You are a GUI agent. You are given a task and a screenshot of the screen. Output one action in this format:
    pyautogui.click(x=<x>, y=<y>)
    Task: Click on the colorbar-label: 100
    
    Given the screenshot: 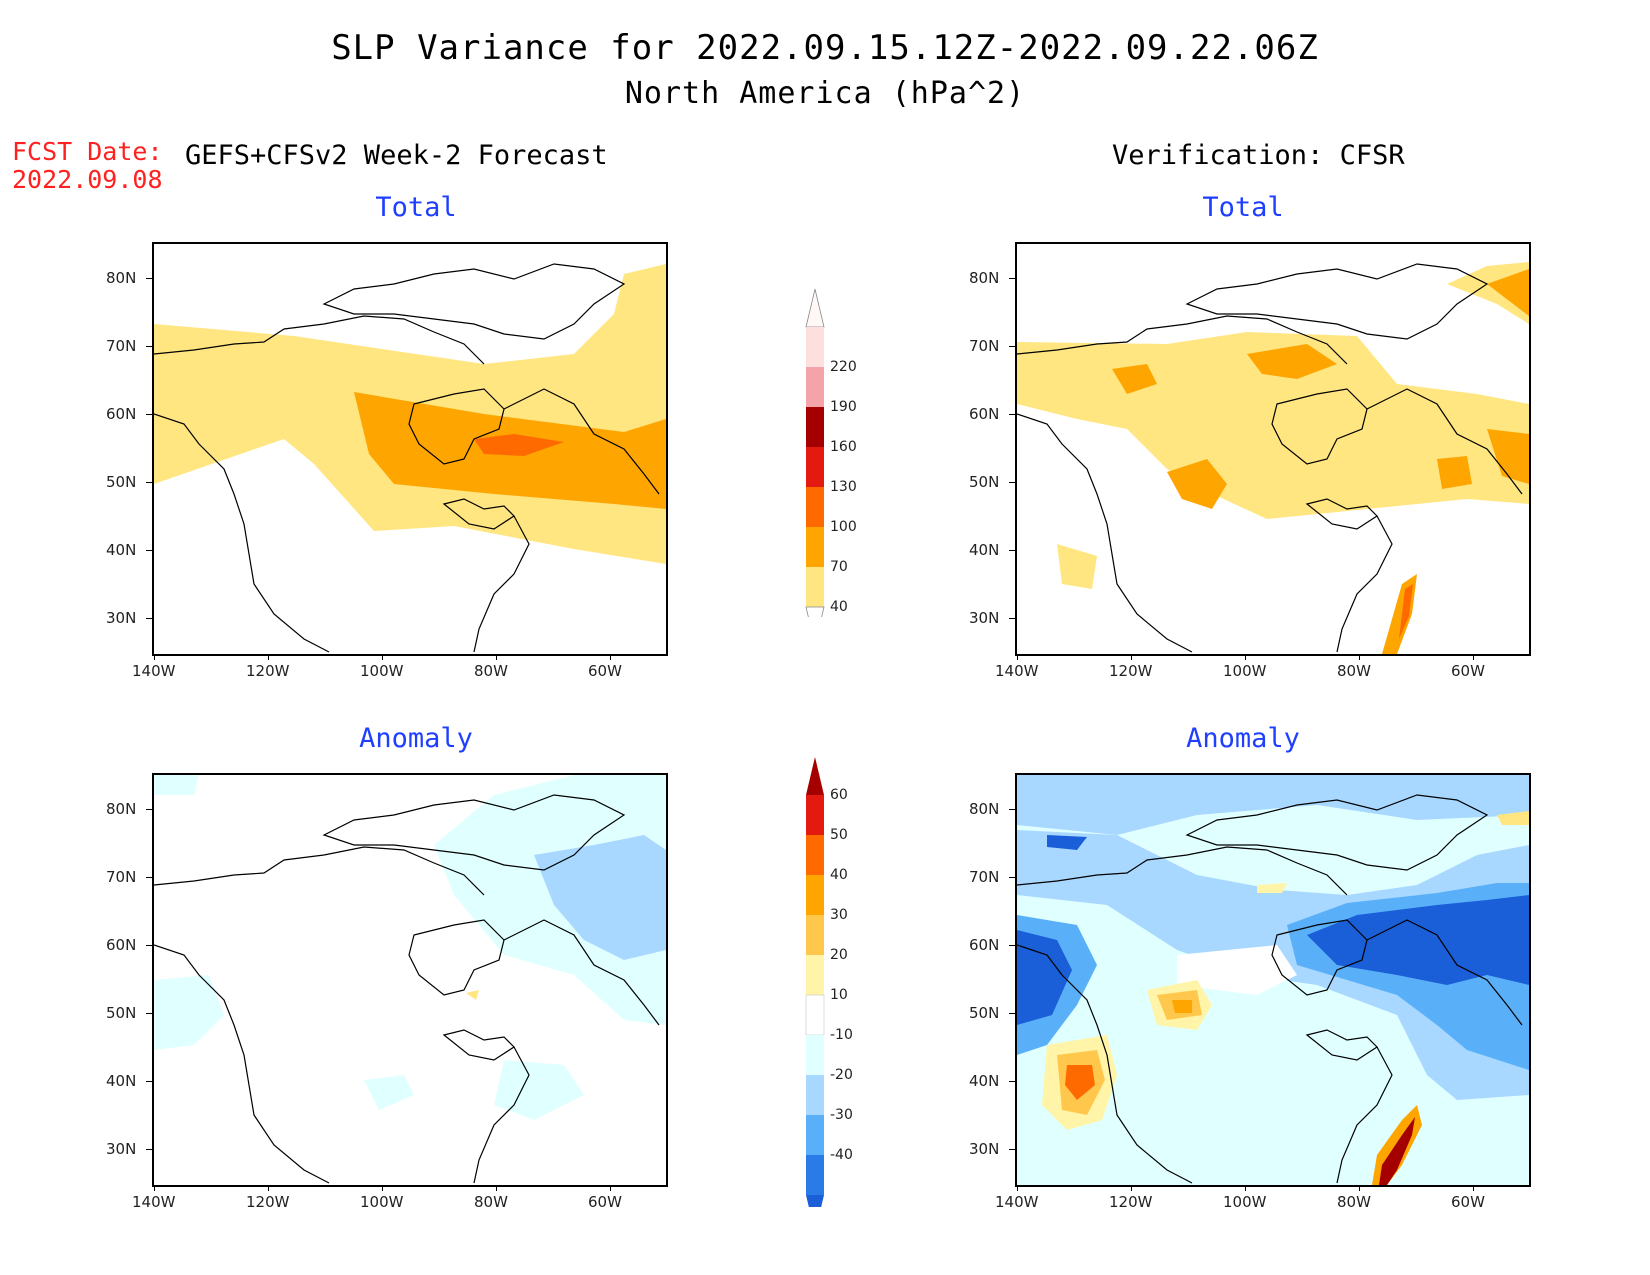 What is the action you would take?
    pyautogui.click(x=843, y=527)
    